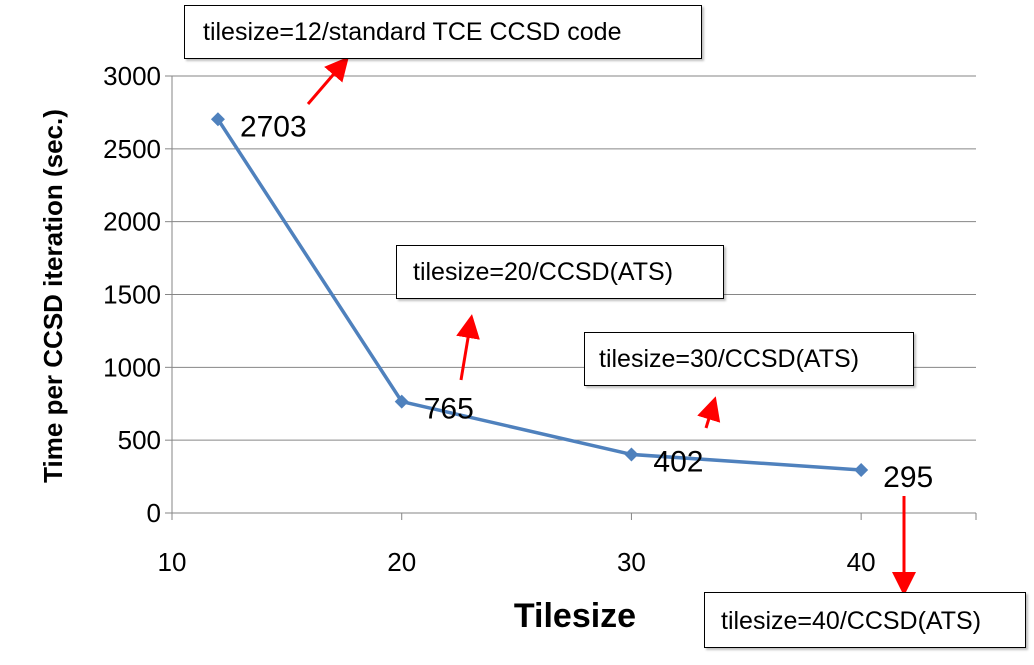  I want to click on y-tick-label: 2500, so click(132, 149).